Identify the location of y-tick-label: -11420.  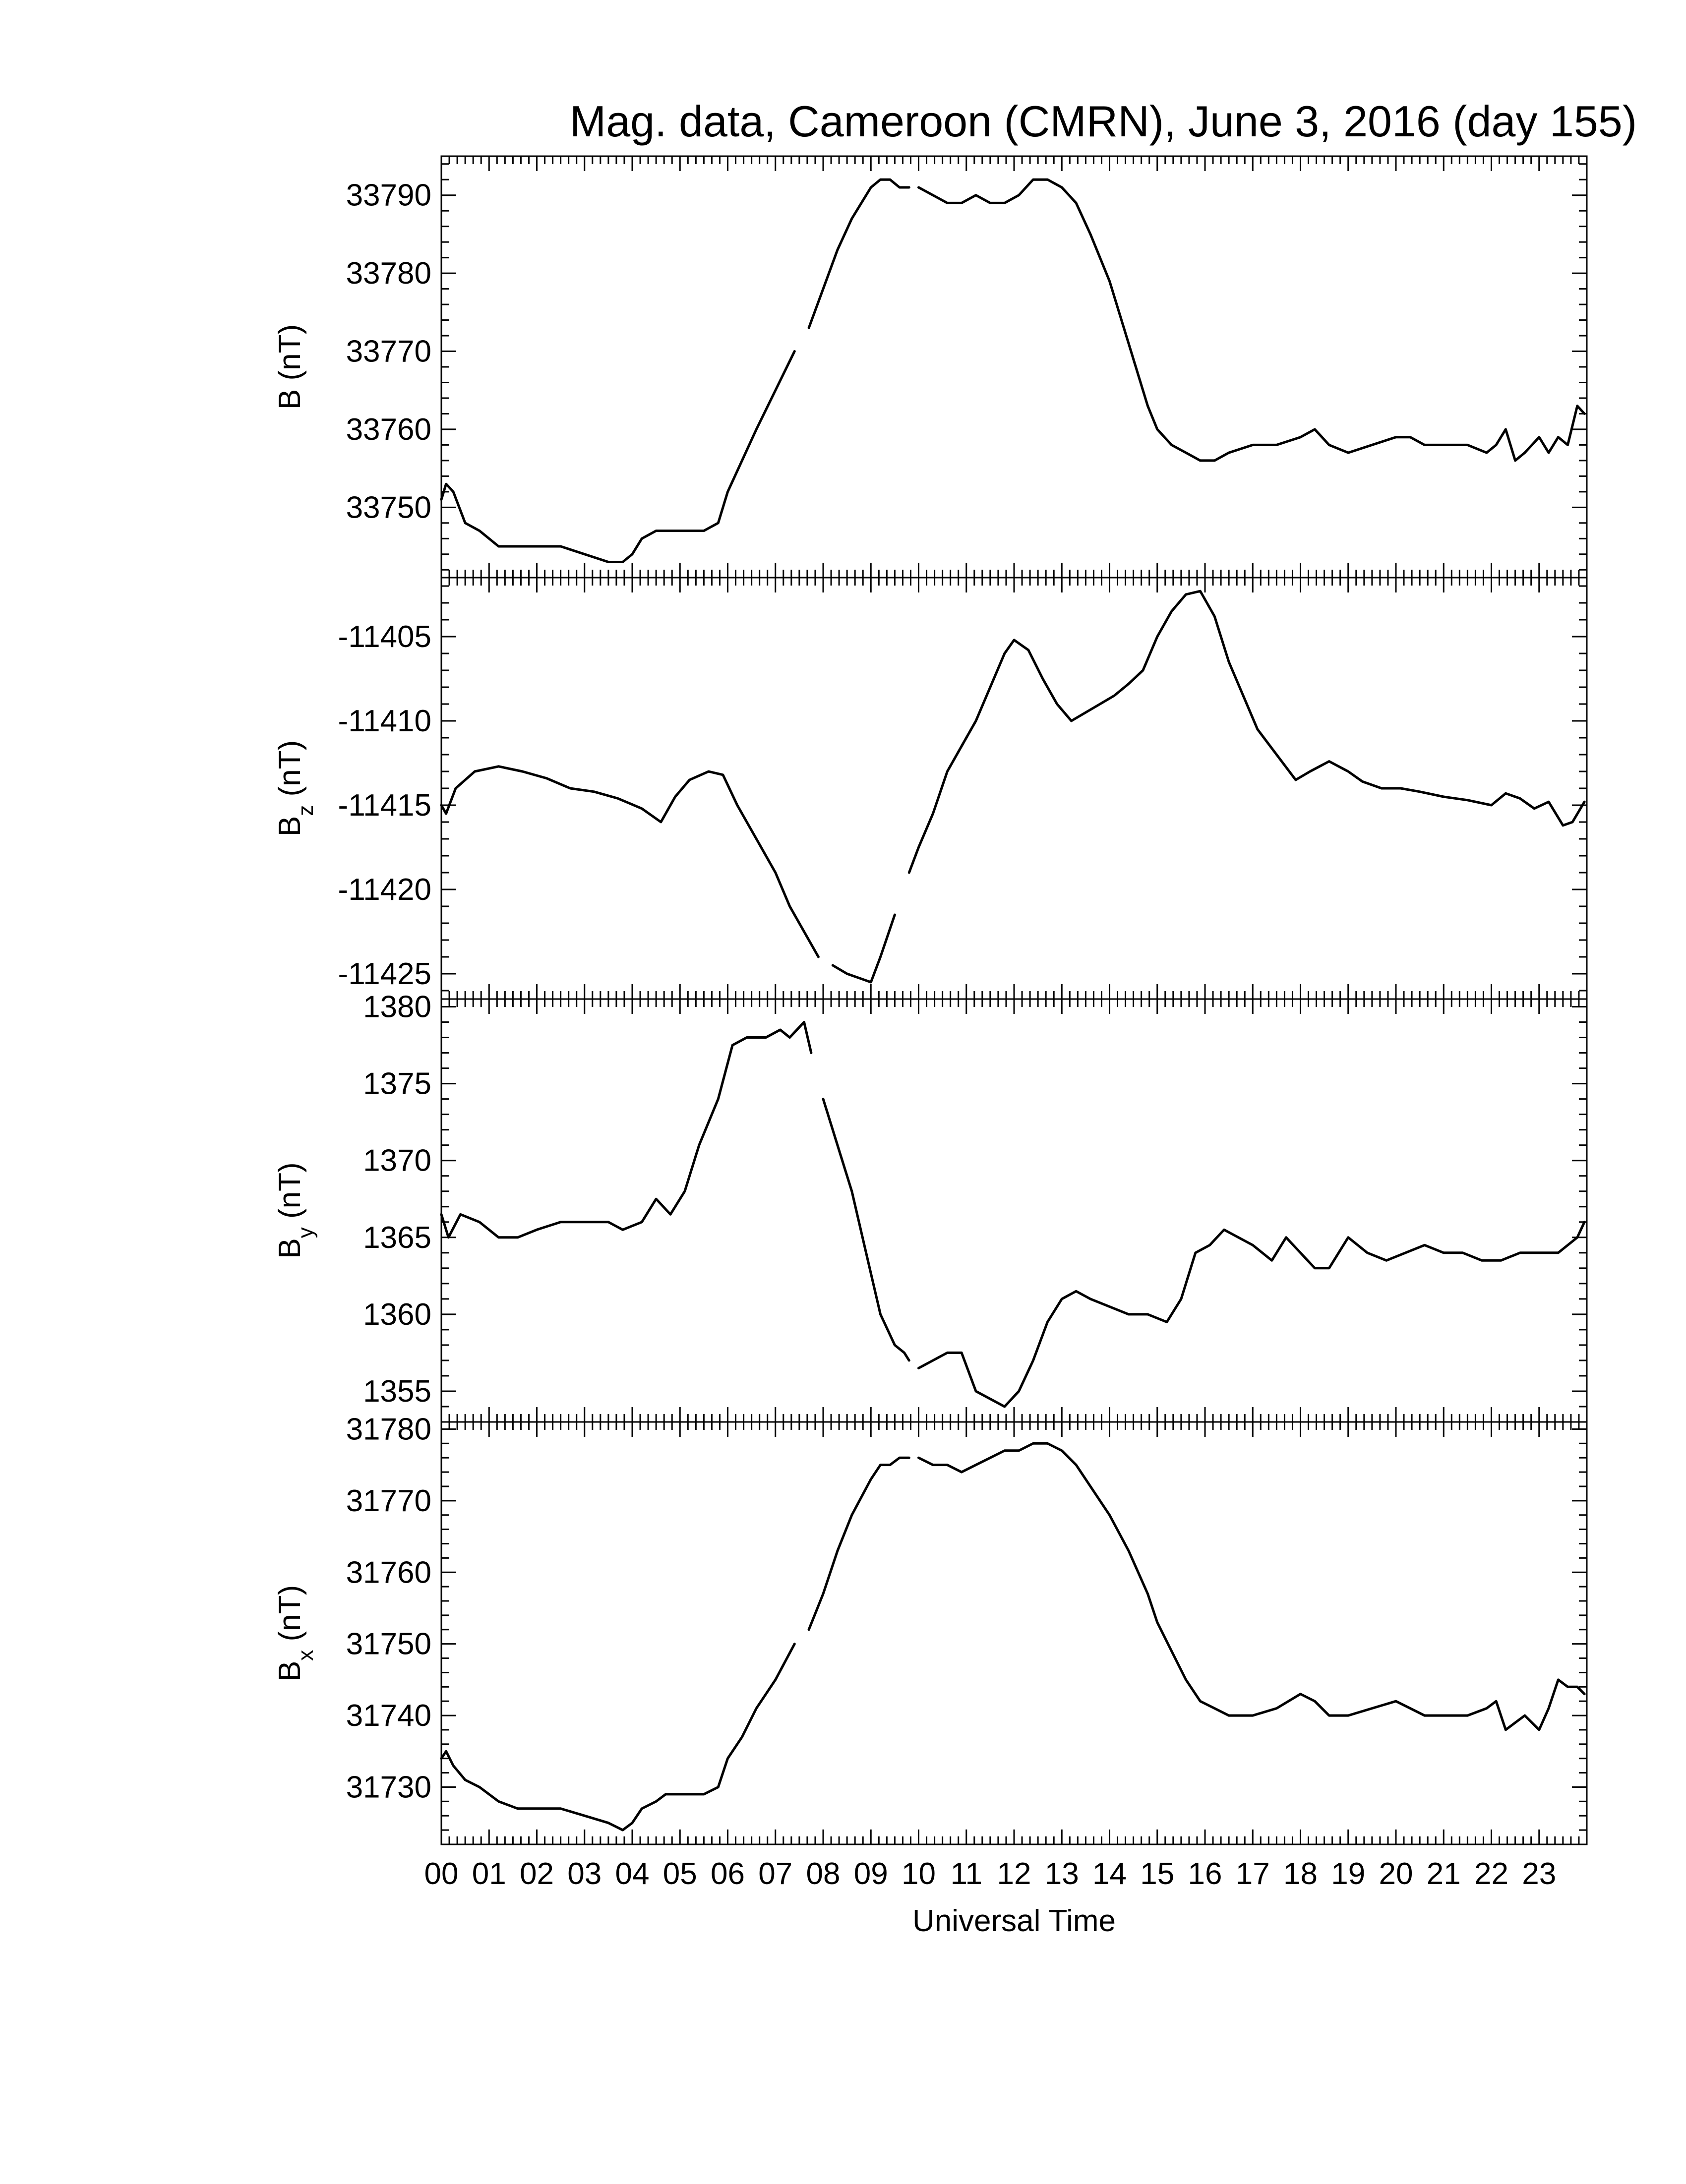
(385, 890).